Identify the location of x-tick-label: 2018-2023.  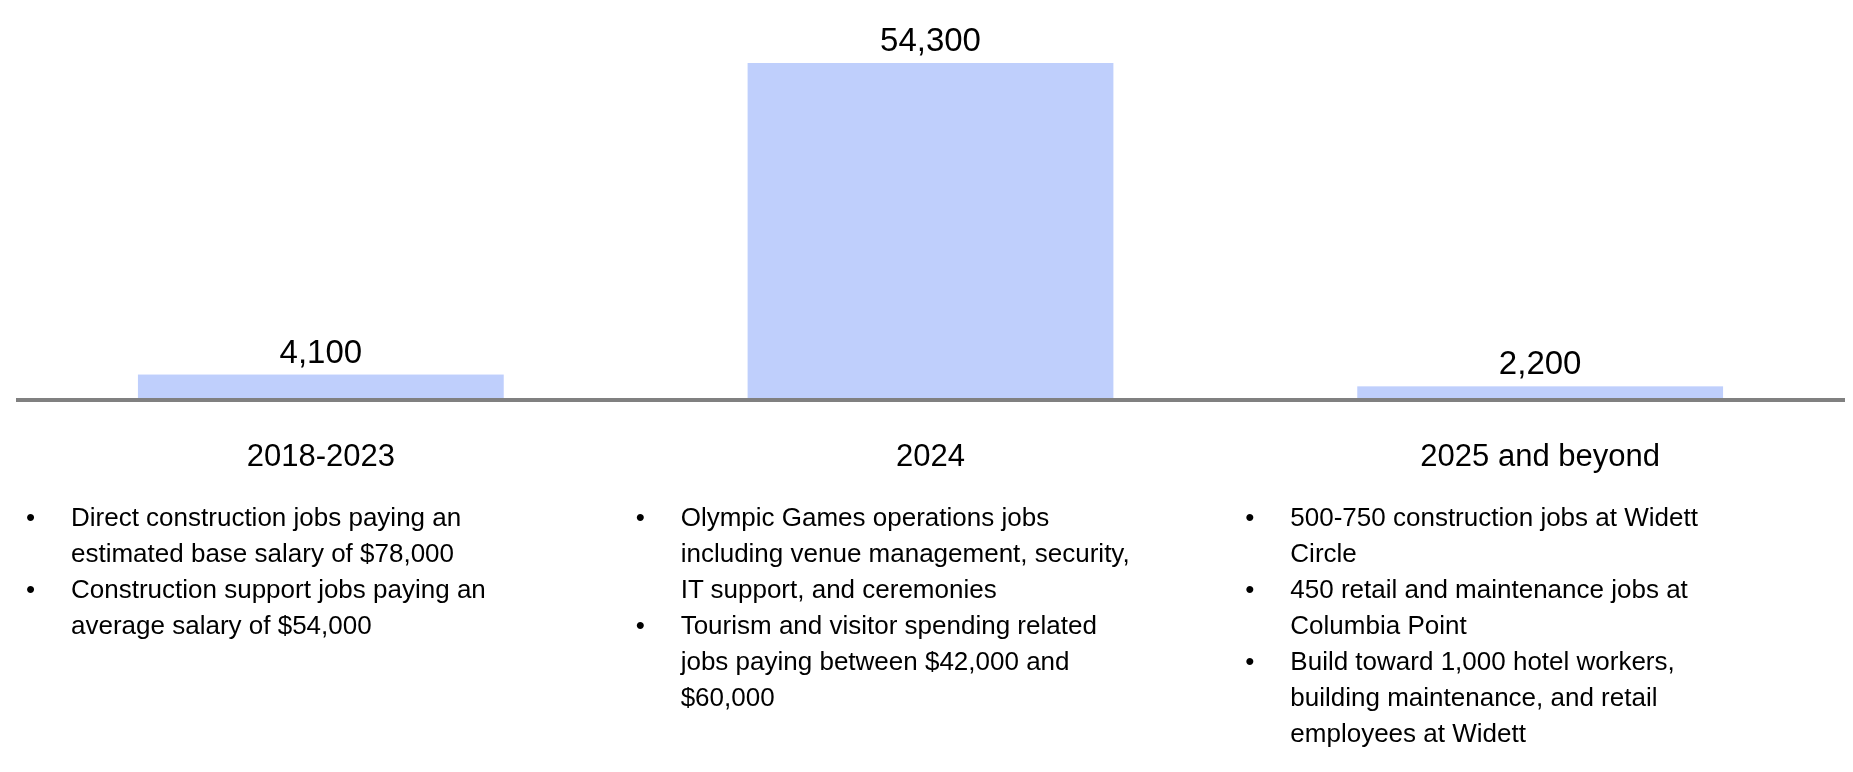
(320, 455).